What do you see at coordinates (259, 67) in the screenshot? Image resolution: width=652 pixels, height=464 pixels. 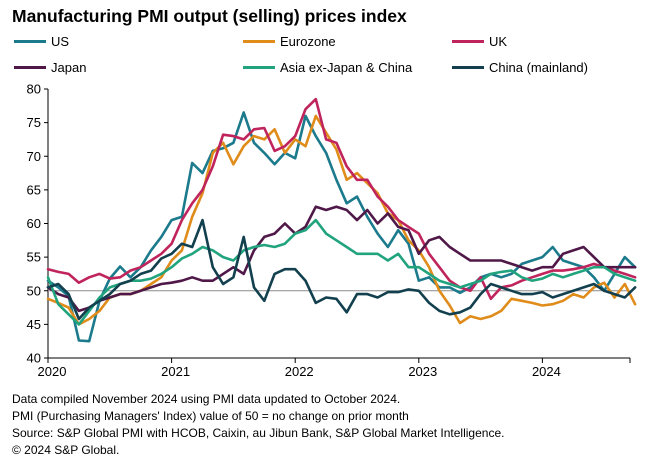 I see `legend-swatch-asia-ex-japan-china` at bounding box center [259, 67].